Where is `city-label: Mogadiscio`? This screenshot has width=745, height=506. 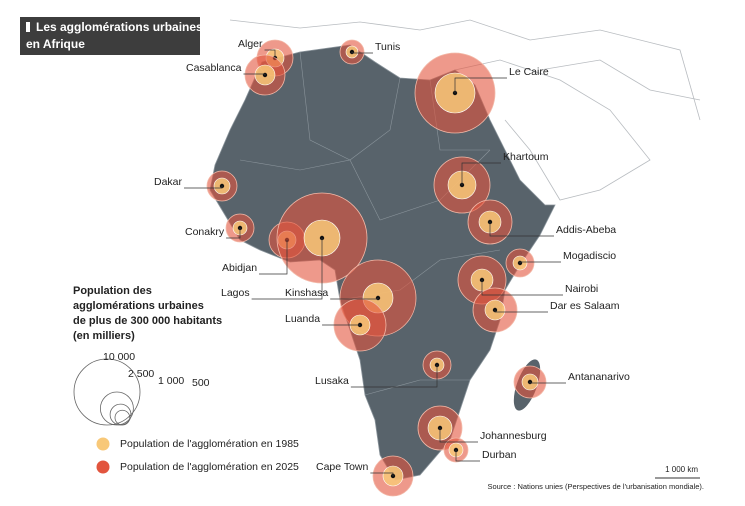 city-label: Mogadiscio is located at coordinates (589, 256).